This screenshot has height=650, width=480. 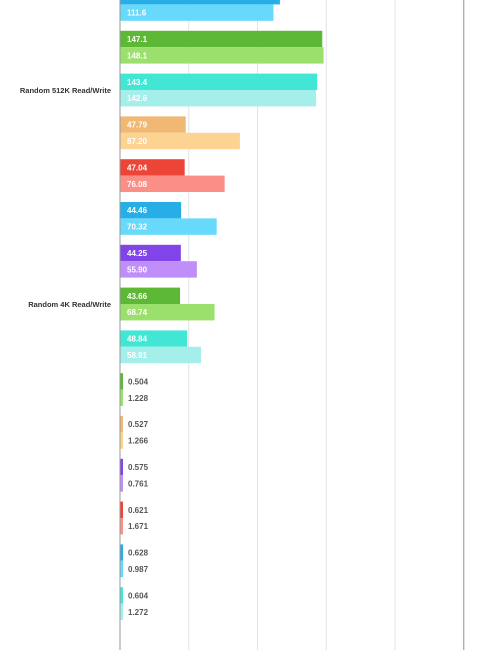 I want to click on value-label: 0.527, so click(x=138, y=424).